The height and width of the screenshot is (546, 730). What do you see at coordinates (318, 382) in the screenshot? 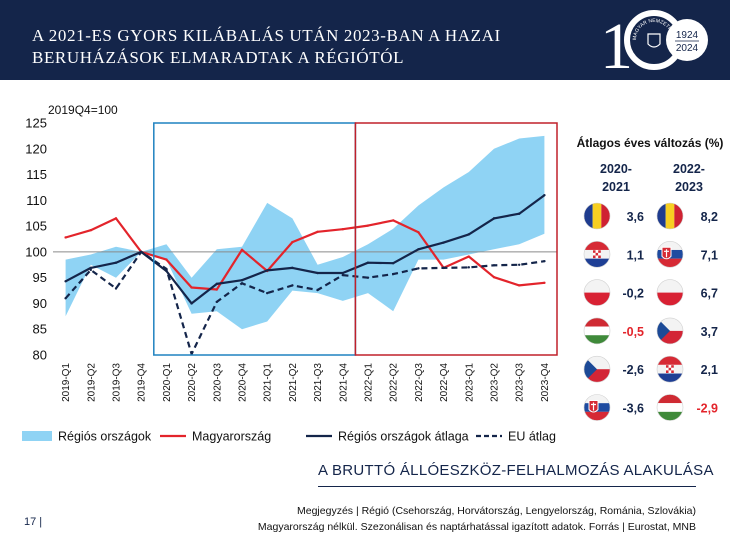
I see `x-tick-label: 2021-Q3` at bounding box center [318, 382].